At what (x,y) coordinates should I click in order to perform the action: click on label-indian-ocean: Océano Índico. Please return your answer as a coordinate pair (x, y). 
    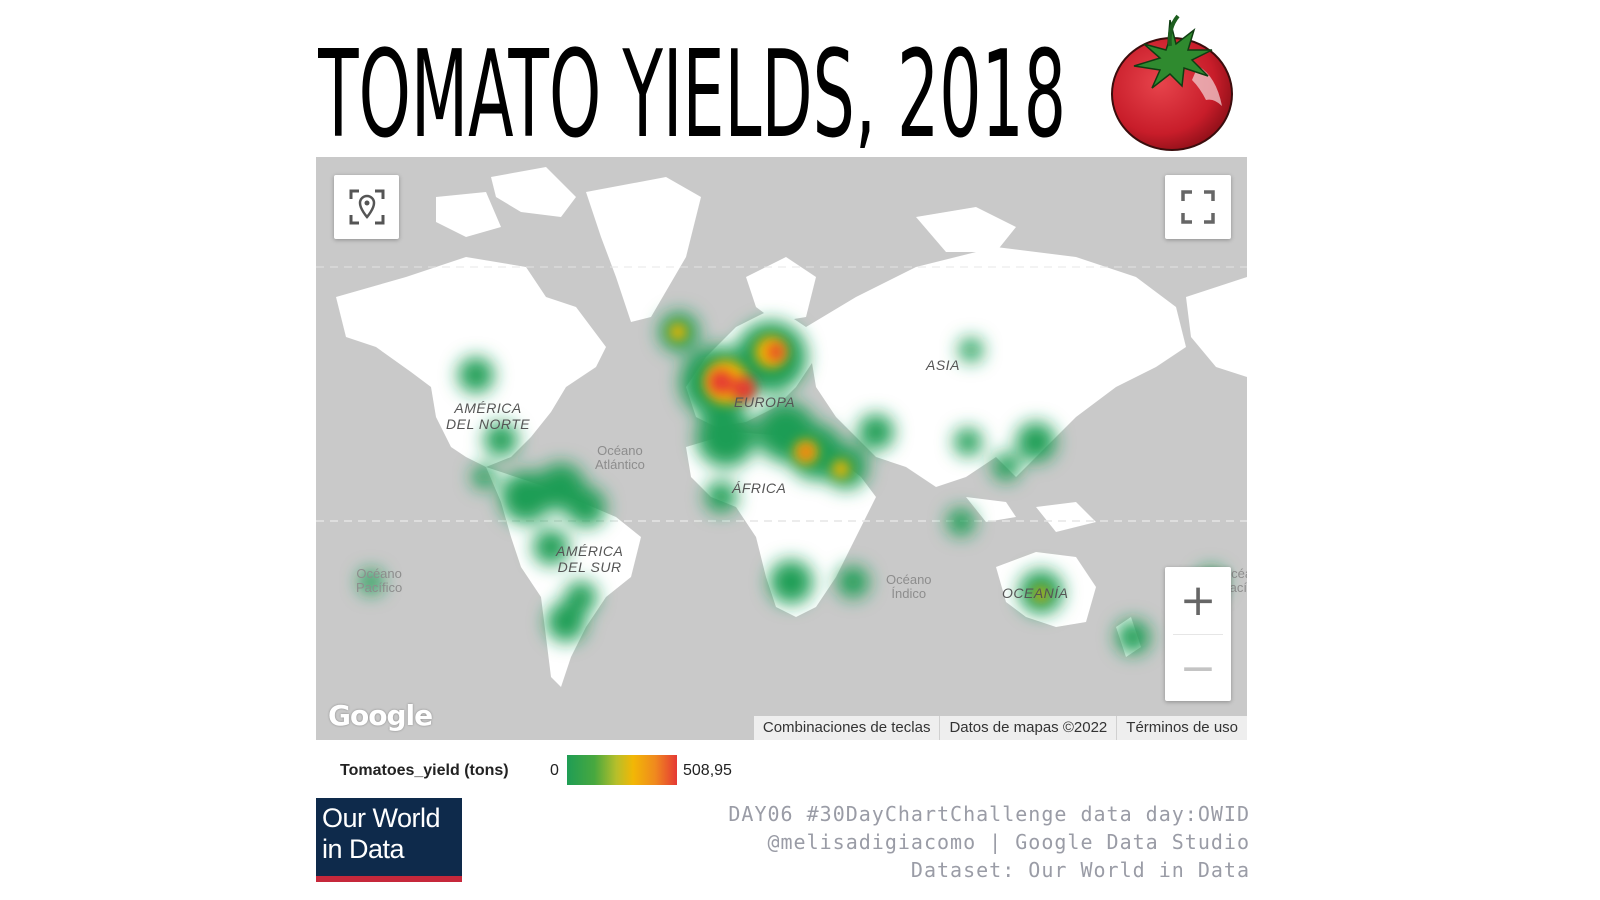
    Looking at the image, I should click on (909, 586).